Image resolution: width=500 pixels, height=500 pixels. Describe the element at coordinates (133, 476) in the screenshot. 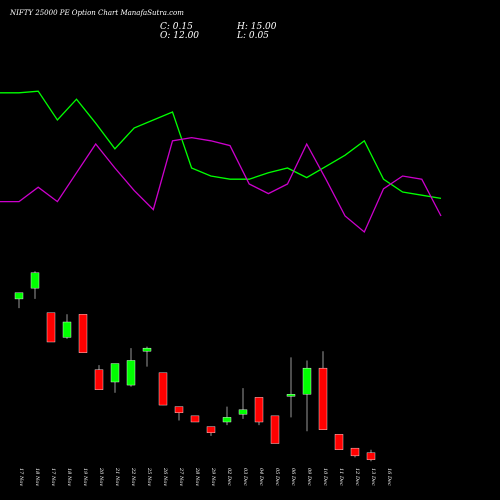

I see `x-tick-label: 22 Nov` at that location.